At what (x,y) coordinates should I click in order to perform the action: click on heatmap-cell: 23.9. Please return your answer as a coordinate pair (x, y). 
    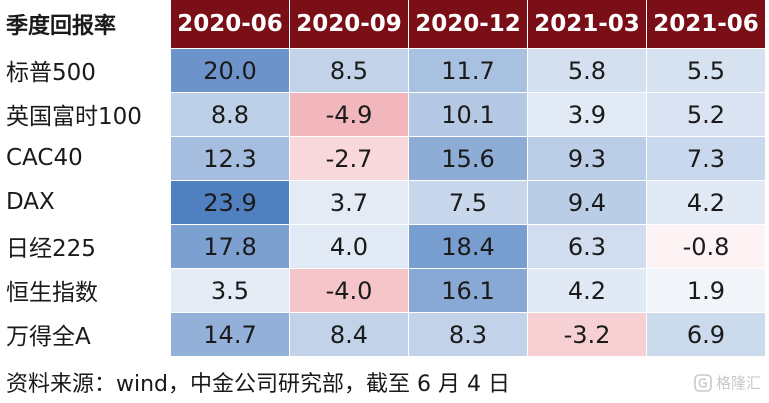
    Looking at the image, I should click on (229, 202).